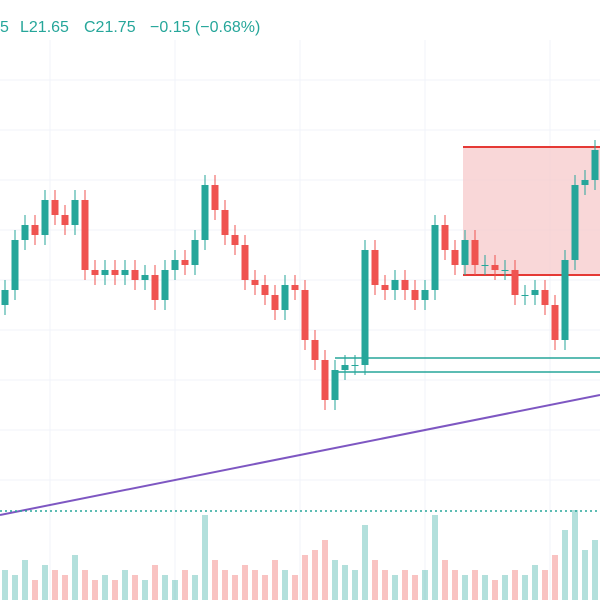 This screenshot has height=600, width=600. What do you see at coordinates (531, 211) in the screenshot?
I see `zone-box` at bounding box center [531, 211].